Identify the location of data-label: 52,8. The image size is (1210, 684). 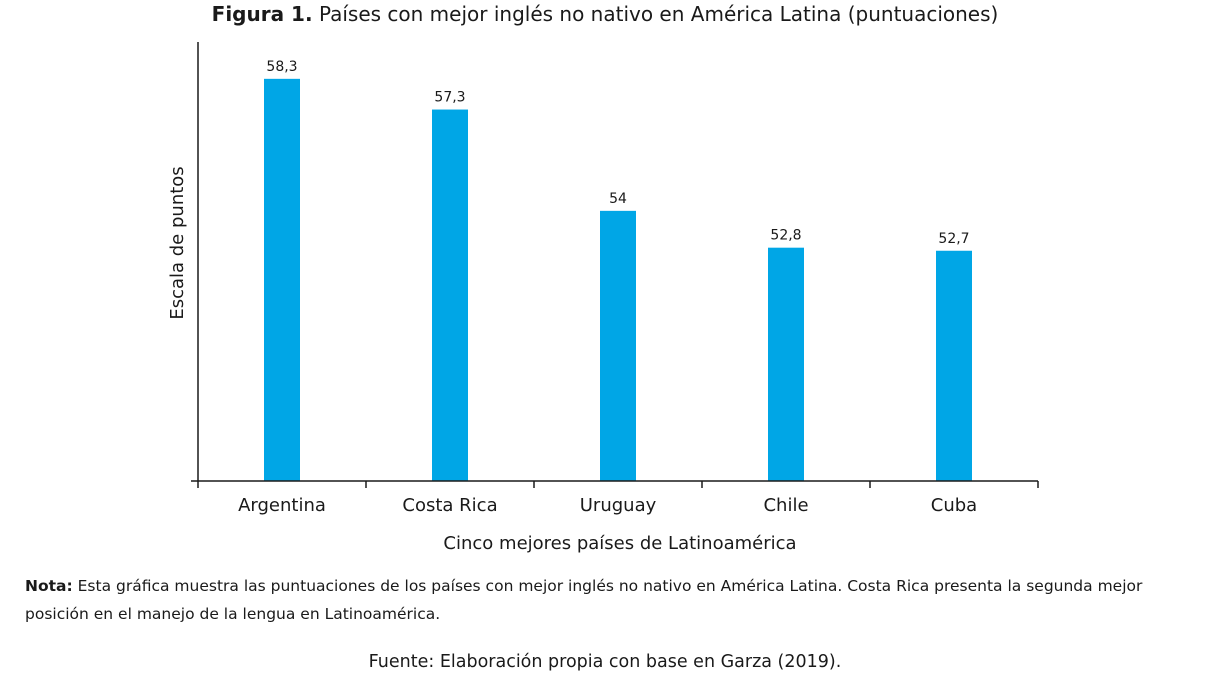
(785, 236).